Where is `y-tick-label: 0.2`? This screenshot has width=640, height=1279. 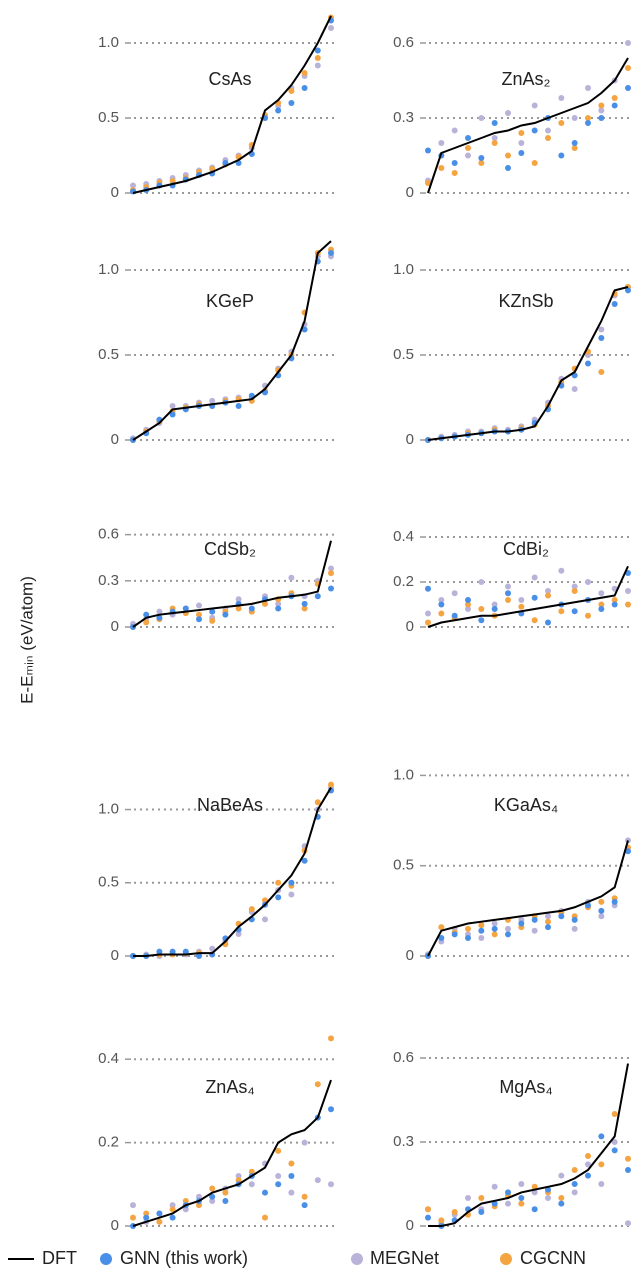
y-tick-label: 0.2 is located at coordinates (403, 581).